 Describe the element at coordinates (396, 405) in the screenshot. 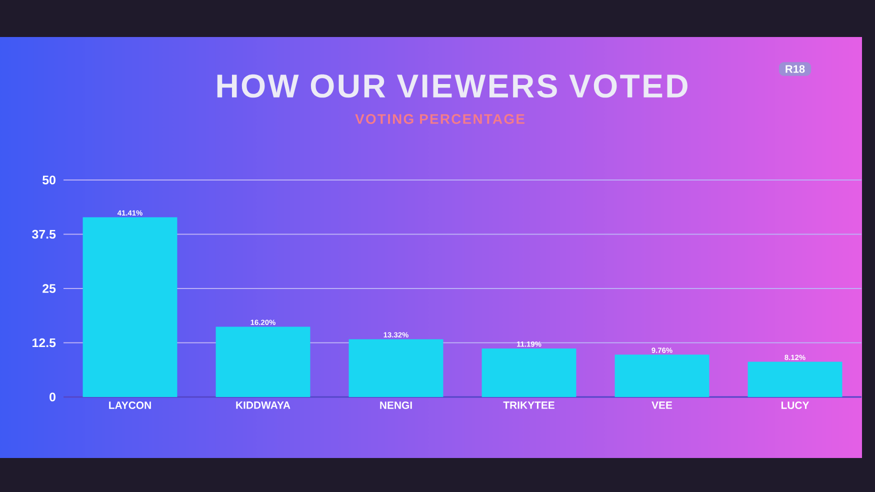

I see `x-tick-label: NENGI` at that location.